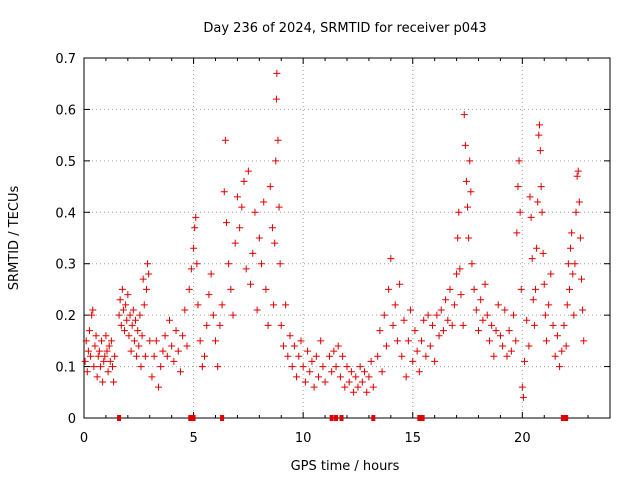 The image size is (640, 480). I want to click on x-tick-label: 5, so click(193, 438).